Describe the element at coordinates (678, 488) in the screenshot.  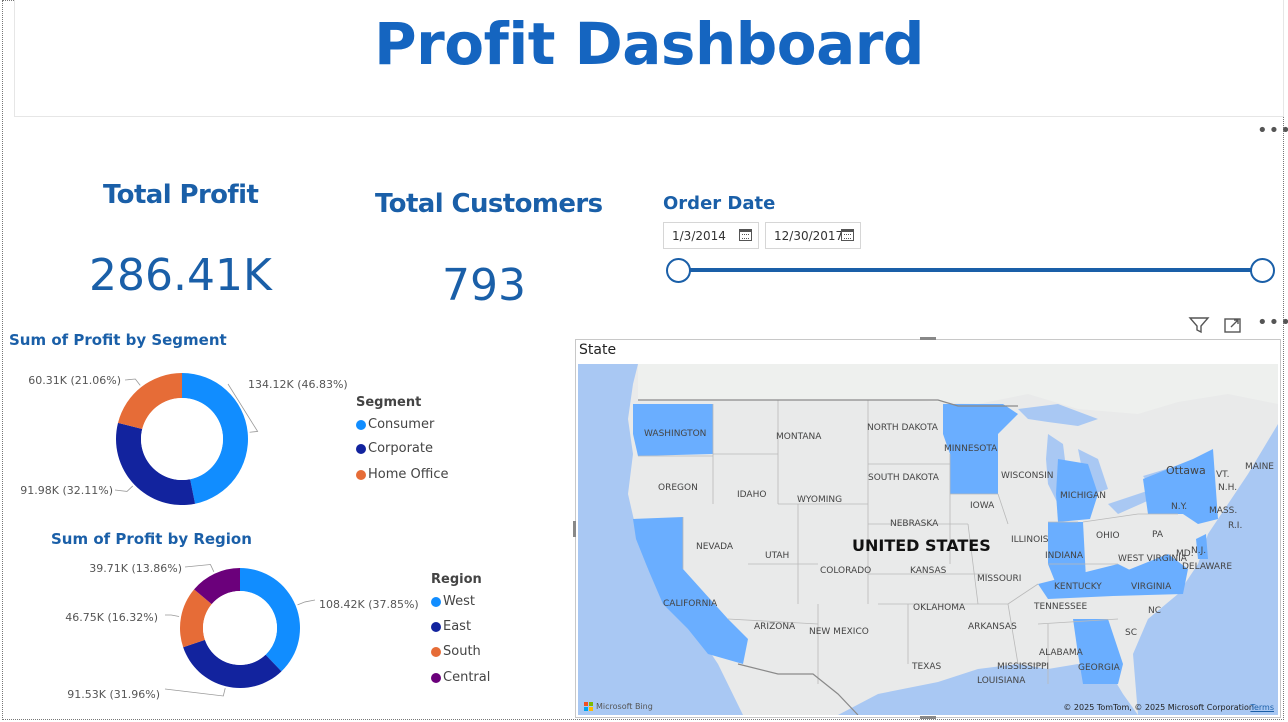
I see `state-label: OREGON` at that location.